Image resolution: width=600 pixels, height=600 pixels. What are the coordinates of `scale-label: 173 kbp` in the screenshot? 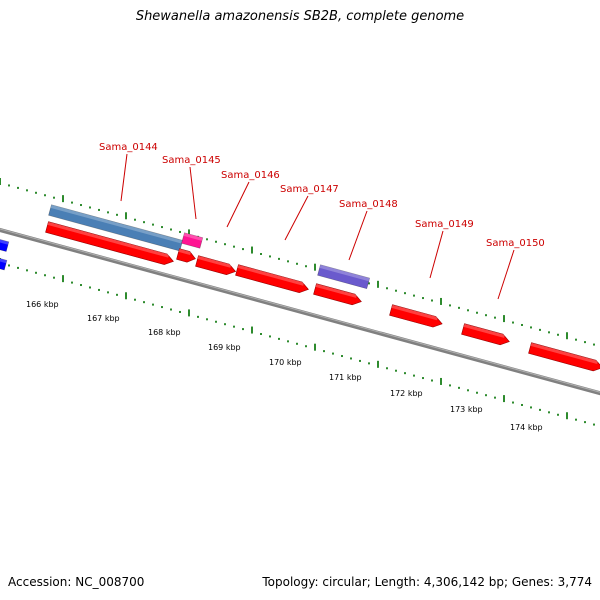 It's located at (466, 409).